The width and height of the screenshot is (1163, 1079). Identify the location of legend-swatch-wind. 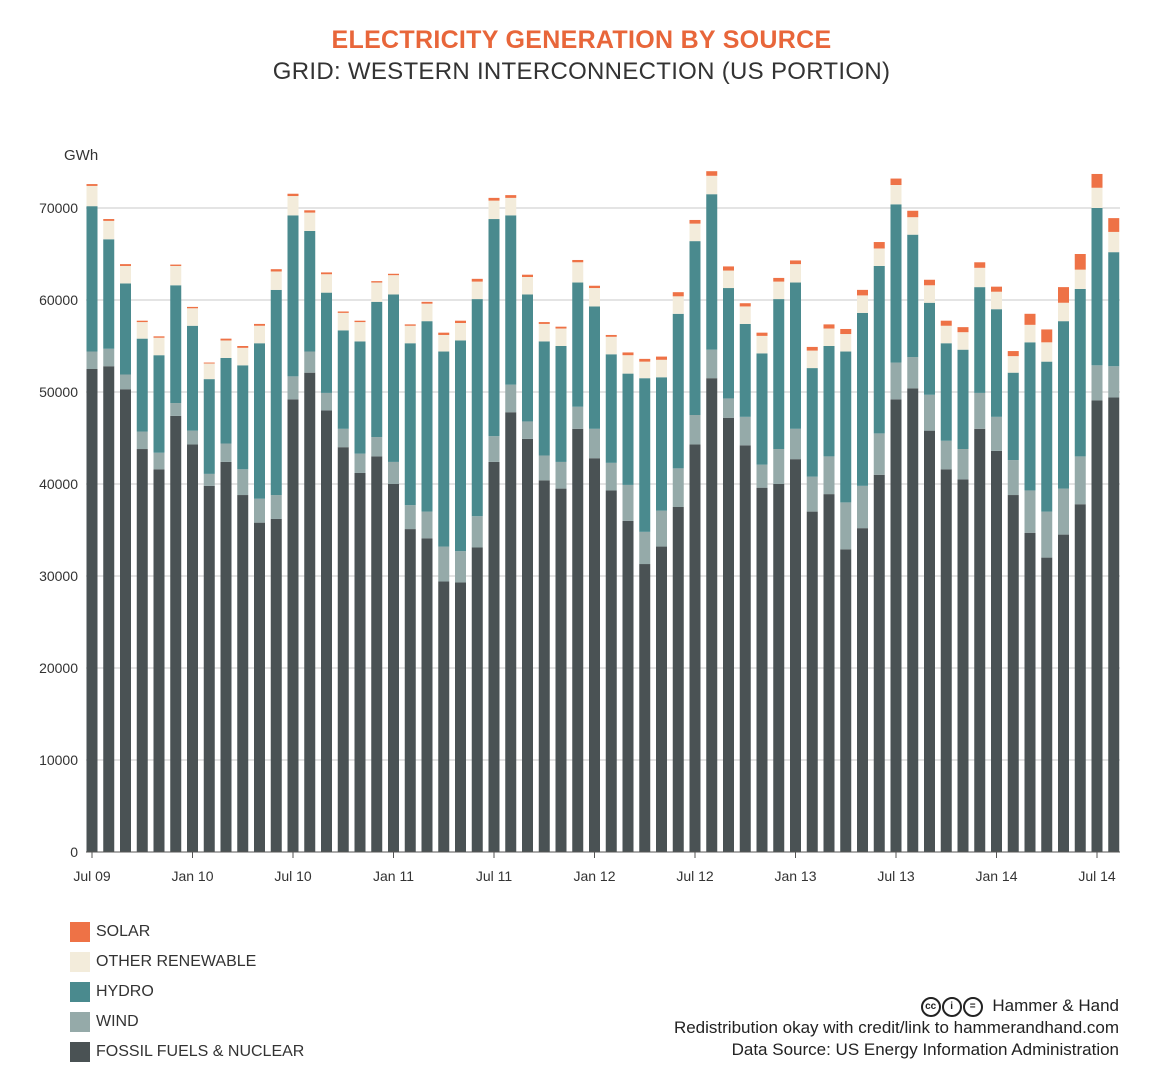
(80, 1022).